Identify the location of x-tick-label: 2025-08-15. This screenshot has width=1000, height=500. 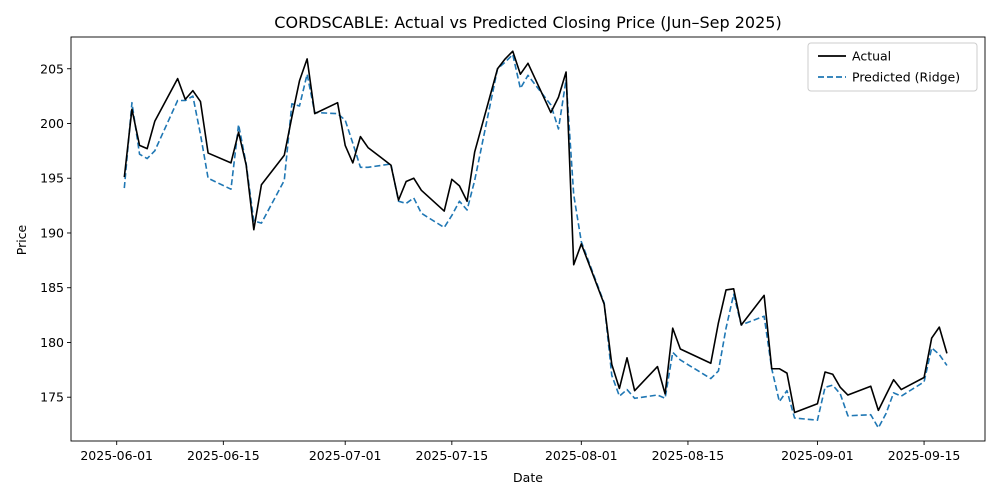
(688, 455).